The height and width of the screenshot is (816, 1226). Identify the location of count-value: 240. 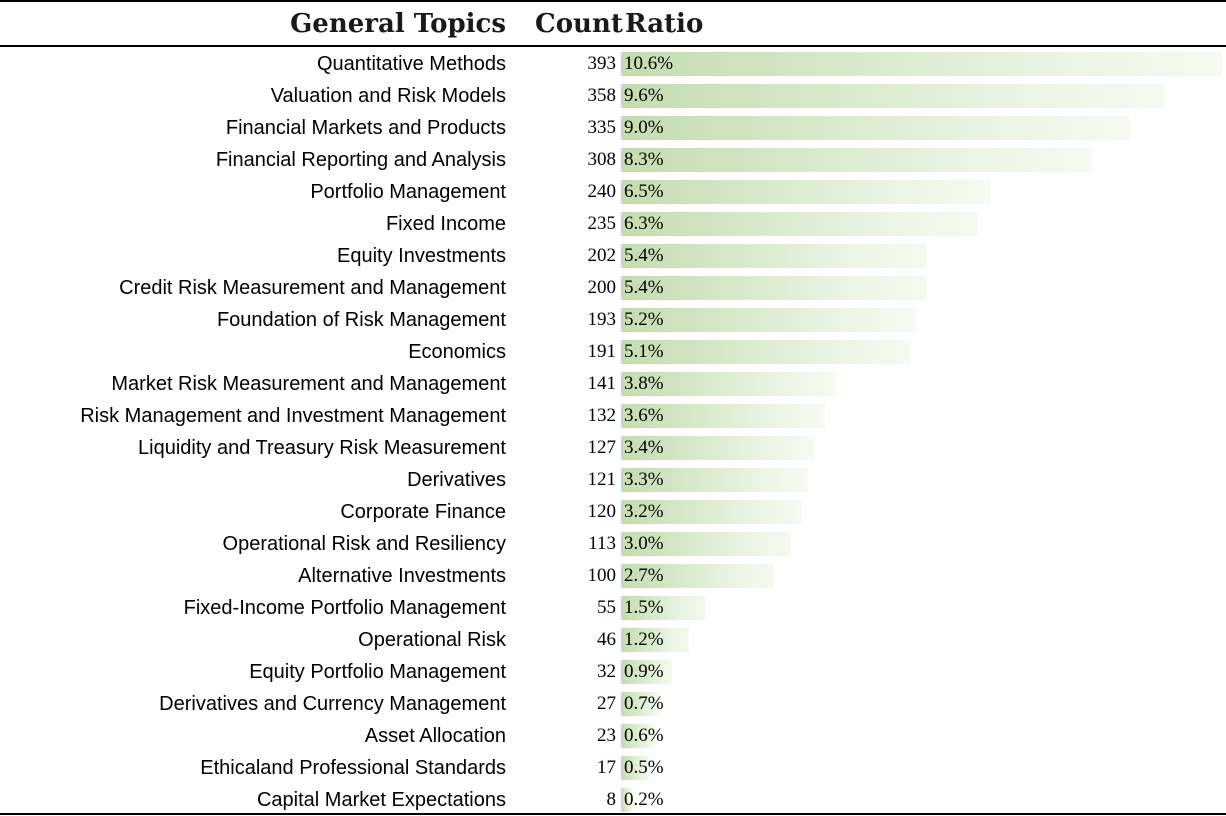
(602, 191).